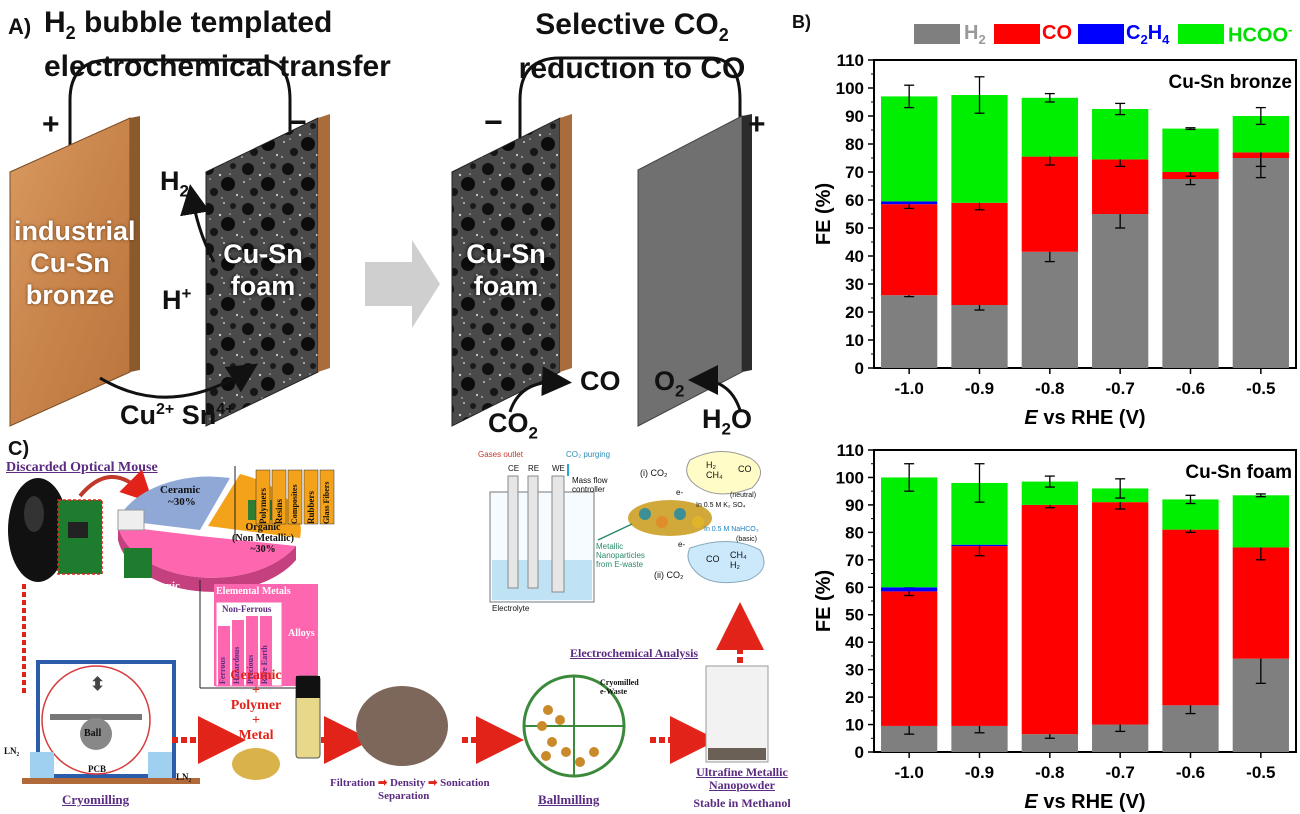 This screenshot has height=814, width=1300. Describe the element at coordinates (715, 388) in the screenshot. I see `h2o-arrow` at that location.